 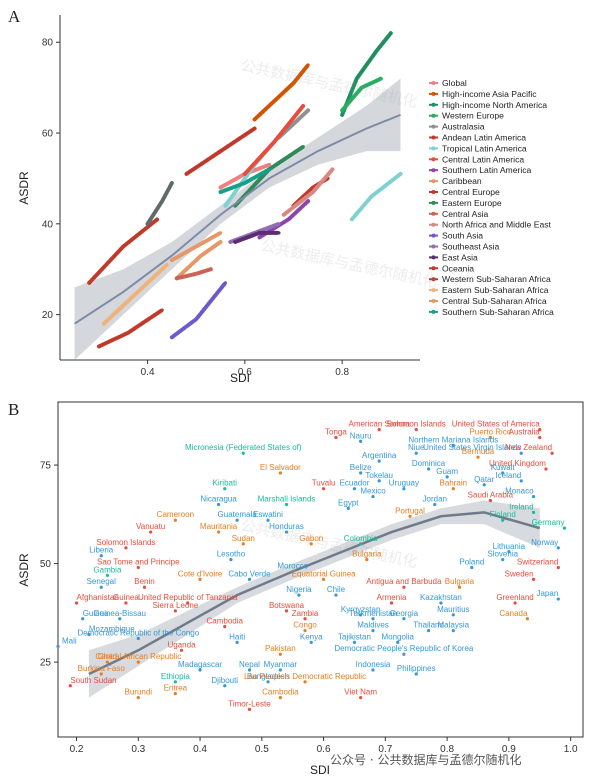 I want to click on country-point: United Republic of Tanzania, so click(x=188, y=599).